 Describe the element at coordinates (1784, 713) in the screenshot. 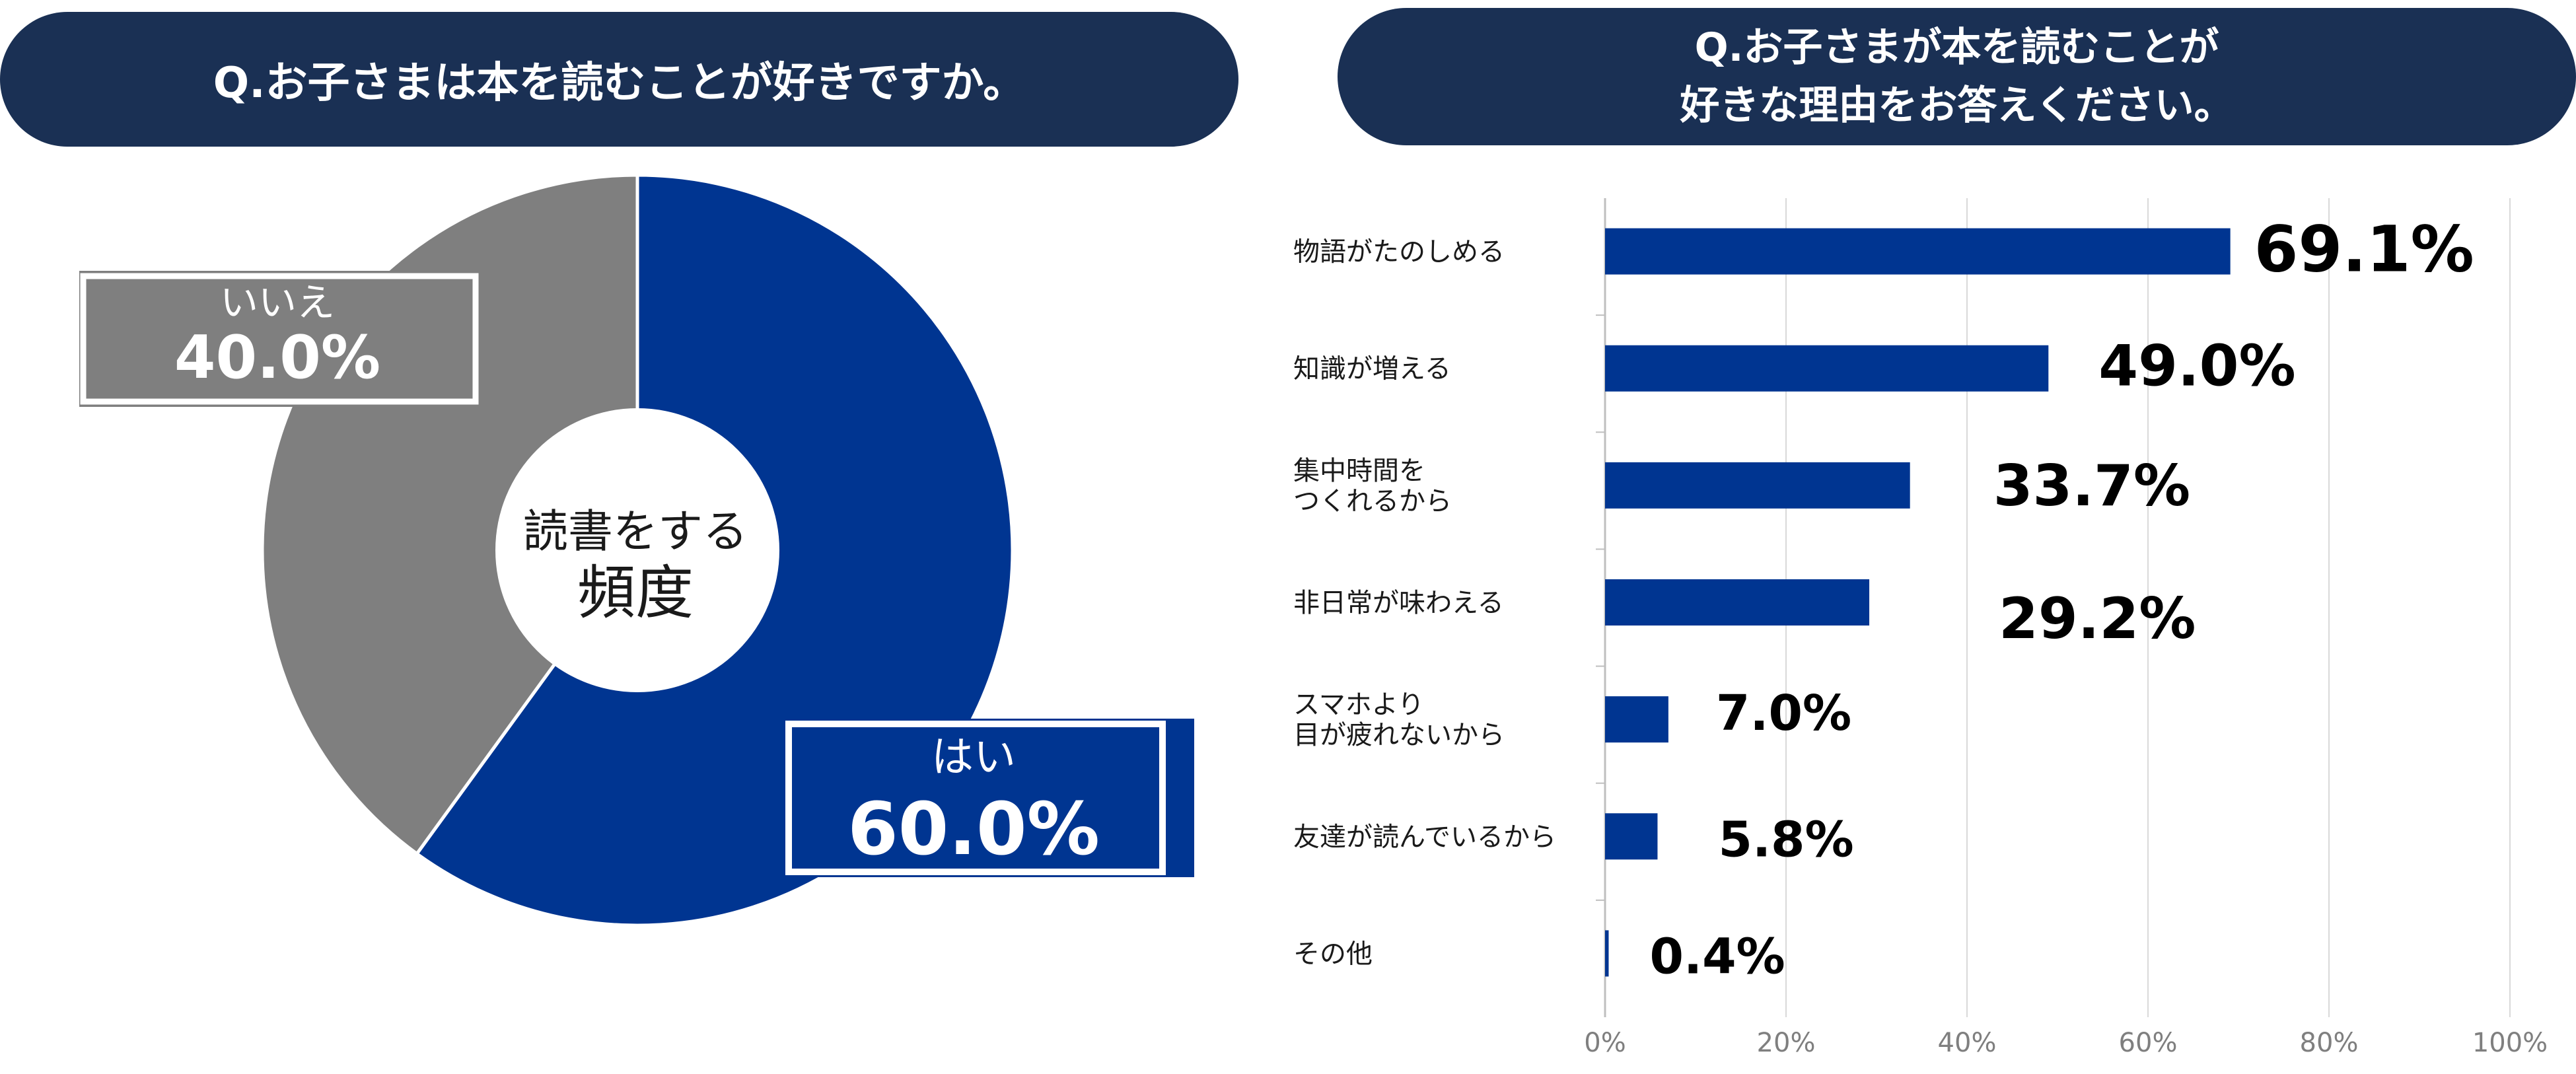

I see `value-label: 7.0%` at that location.